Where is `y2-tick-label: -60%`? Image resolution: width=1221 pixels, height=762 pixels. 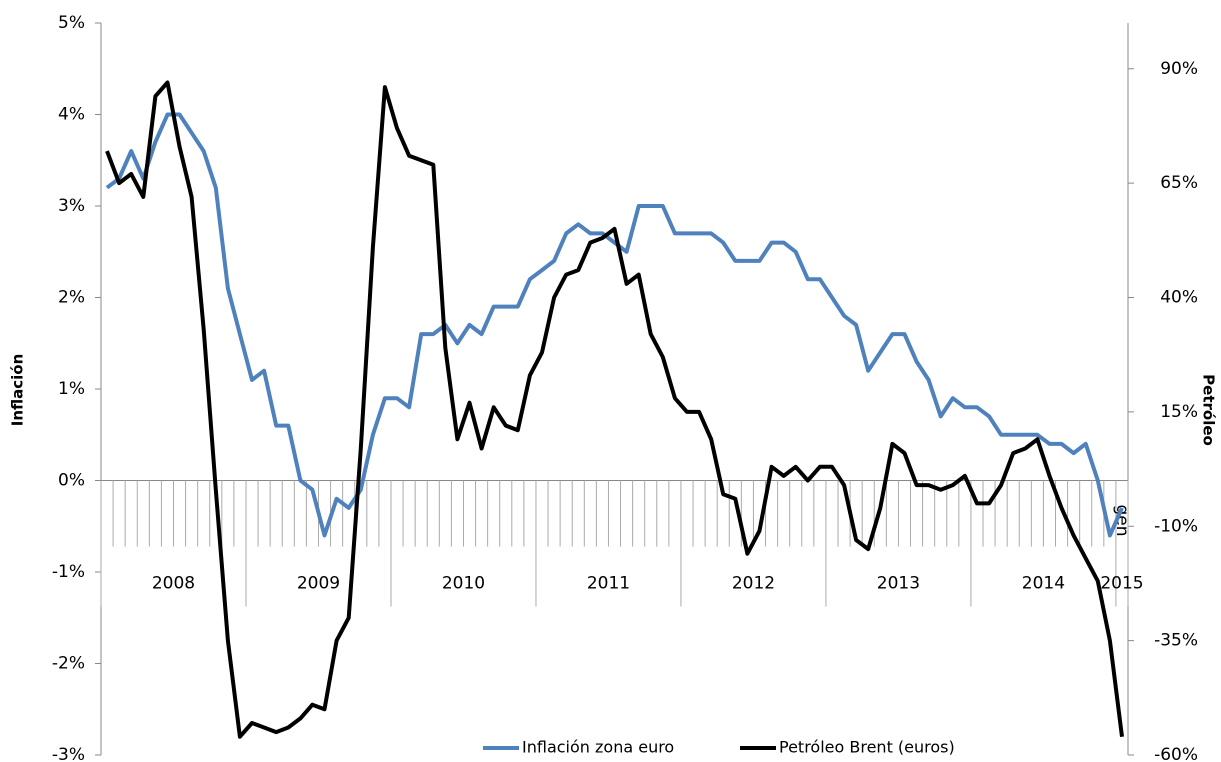
y2-tick-label: -60% is located at coordinates (1176, 753).